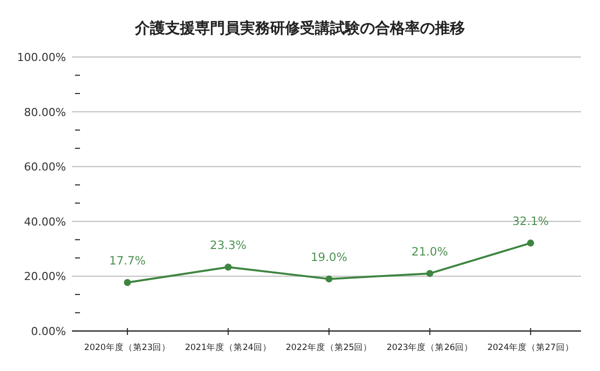 The height and width of the screenshot is (371, 600). I want to click on x-tick-label: 2023年度（第26回）, so click(430, 347).